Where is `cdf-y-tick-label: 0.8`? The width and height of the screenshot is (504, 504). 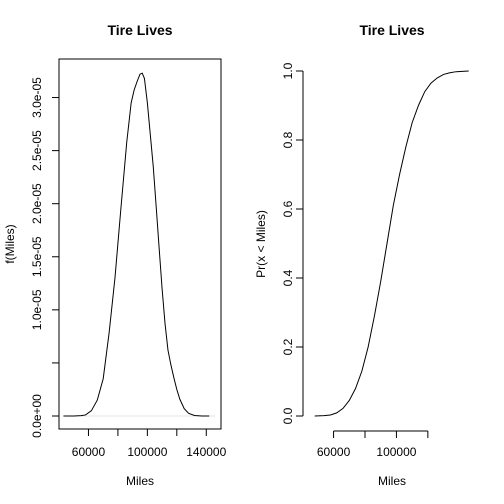
cdf-y-tick-label: 0.8 is located at coordinates (288, 139).